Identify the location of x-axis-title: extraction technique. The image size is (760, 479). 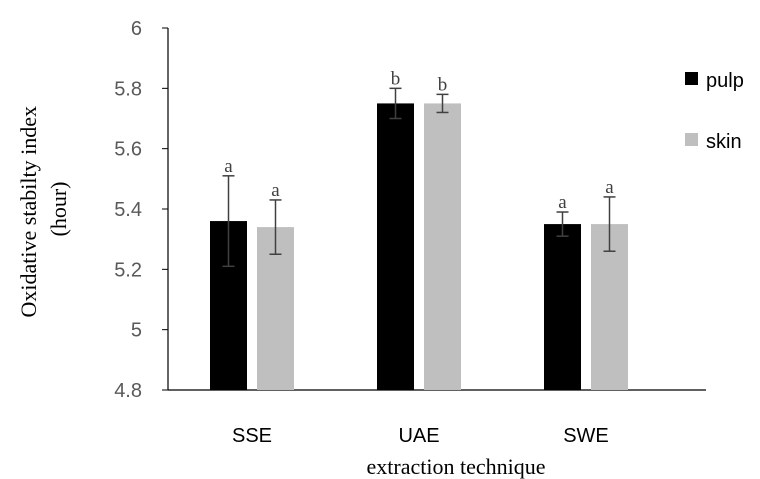
(456, 466).